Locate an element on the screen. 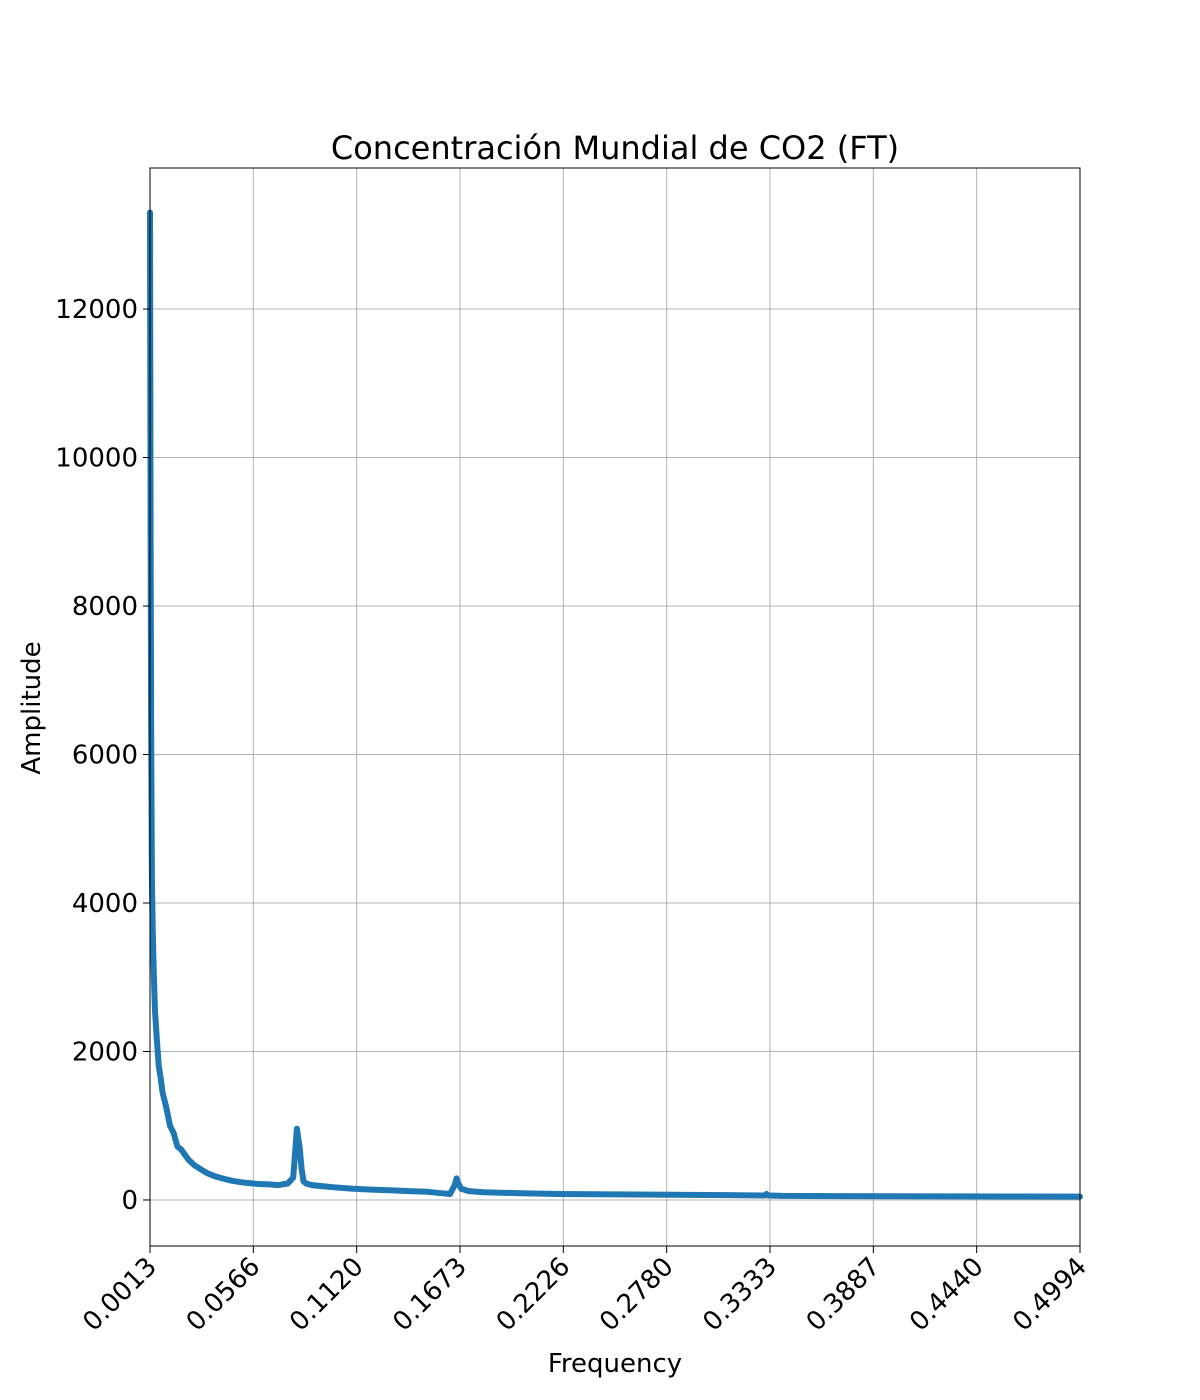 The image size is (1200, 1400). x-tick-label: 0.3333 is located at coordinates (740, 1295).